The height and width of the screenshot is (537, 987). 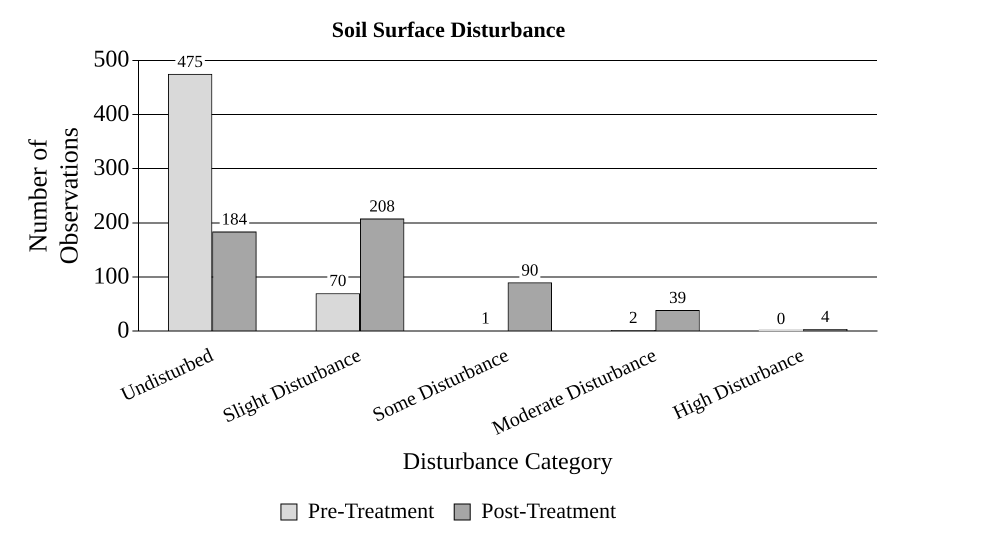 I want to click on data-label: 184, so click(x=235, y=218).